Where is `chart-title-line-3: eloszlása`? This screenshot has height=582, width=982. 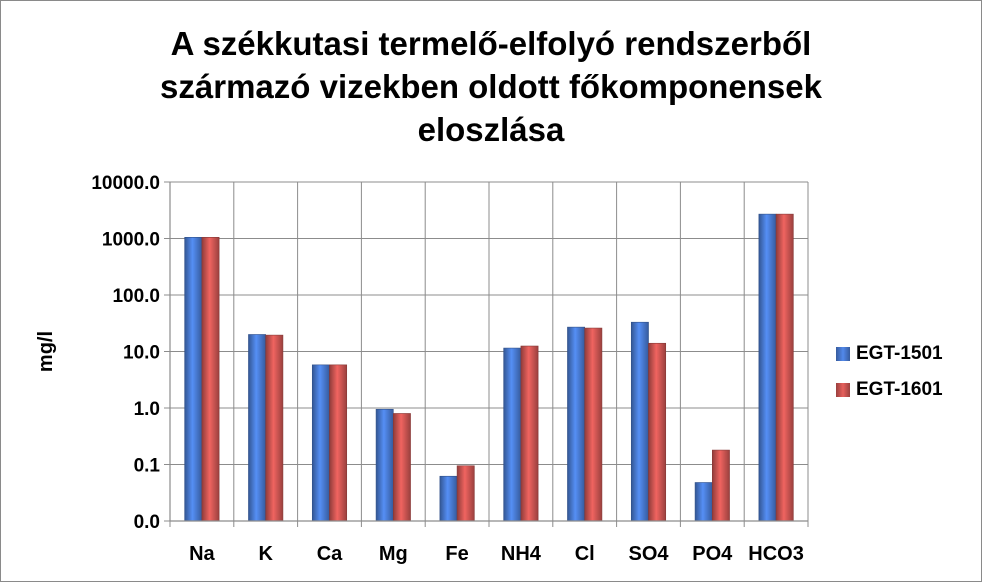 chart-title-line-3: eloszlása is located at coordinates (491, 129).